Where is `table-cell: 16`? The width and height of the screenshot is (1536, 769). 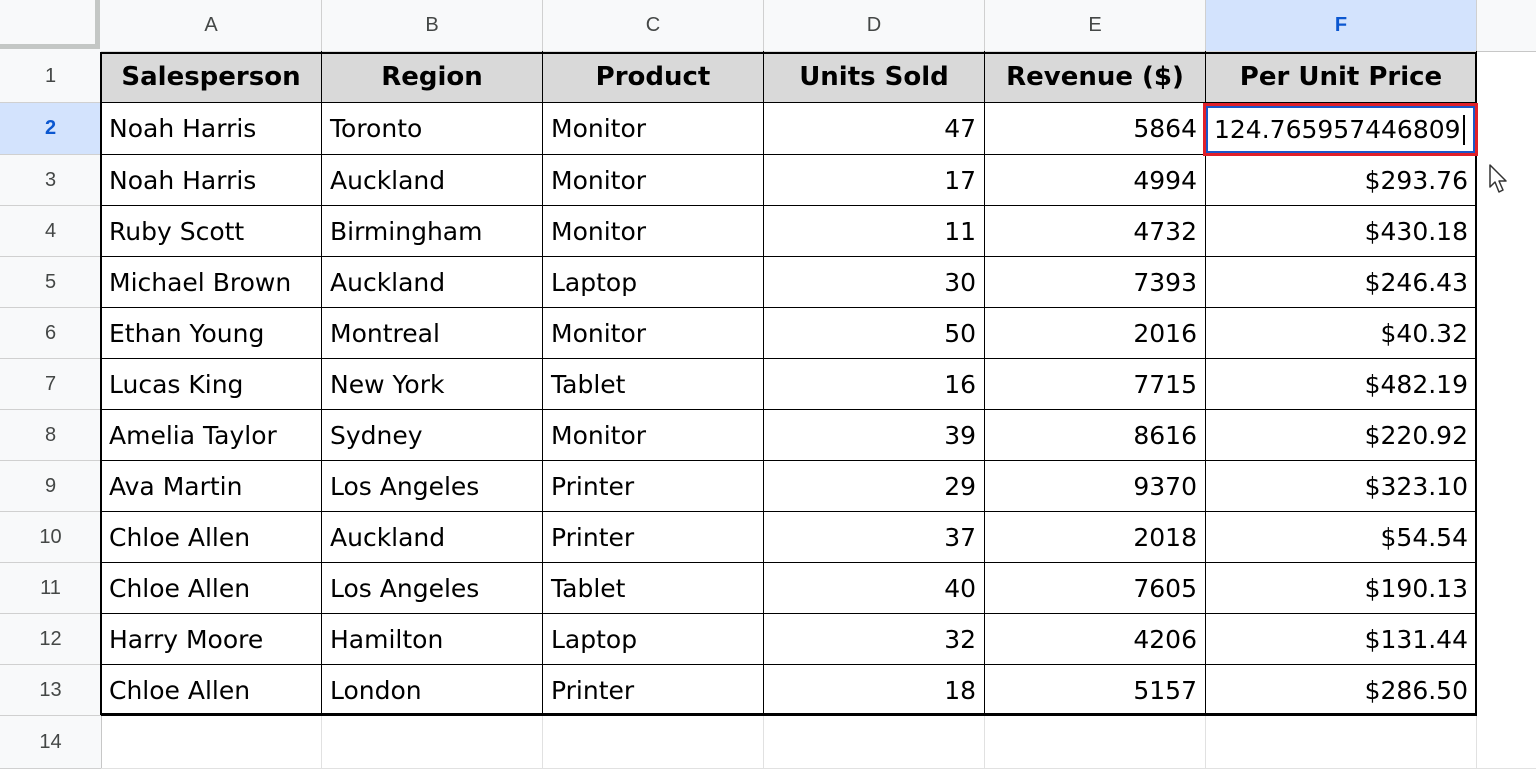
table-cell: 16 is located at coordinates (874, 384).